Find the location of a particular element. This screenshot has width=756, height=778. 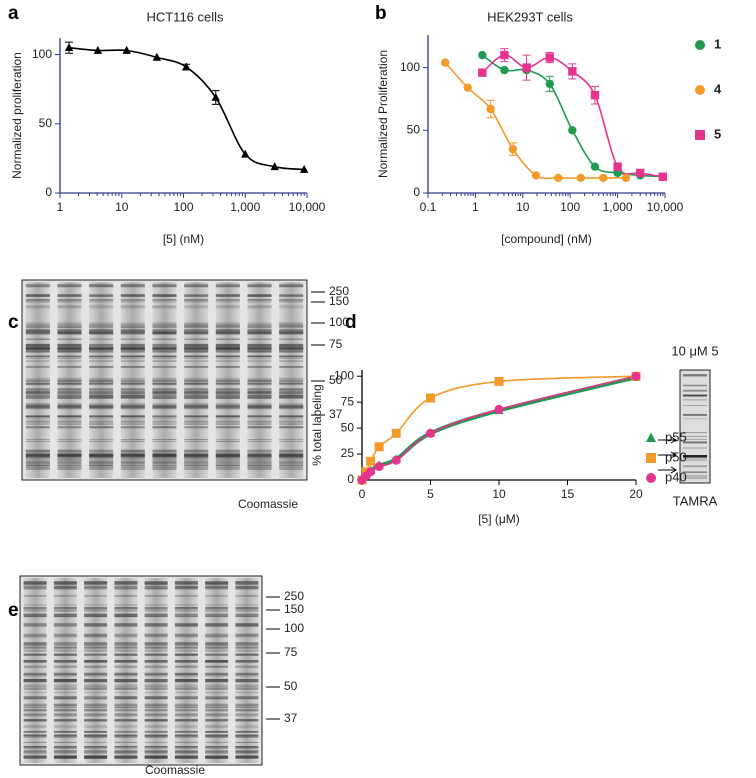

chart-title: HEK293T cells is located at coordinates (530, 16).